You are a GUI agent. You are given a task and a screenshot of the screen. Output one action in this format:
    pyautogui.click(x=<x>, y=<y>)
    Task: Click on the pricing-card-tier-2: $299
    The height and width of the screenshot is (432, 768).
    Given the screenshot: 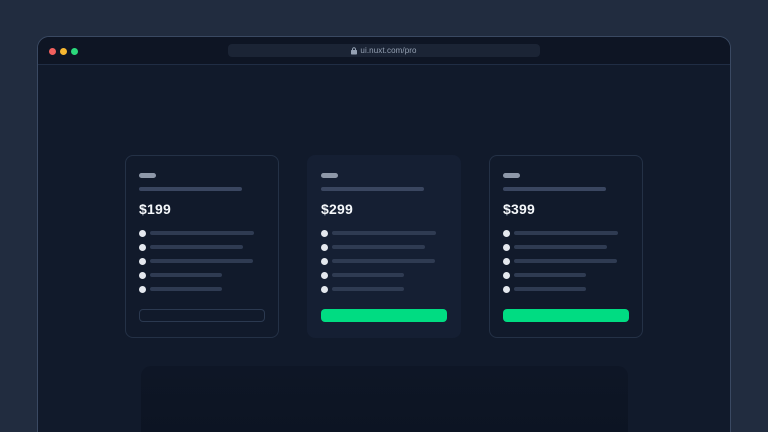 What is the action you would take?
    pyautogui.click(x=384, y=246)
    